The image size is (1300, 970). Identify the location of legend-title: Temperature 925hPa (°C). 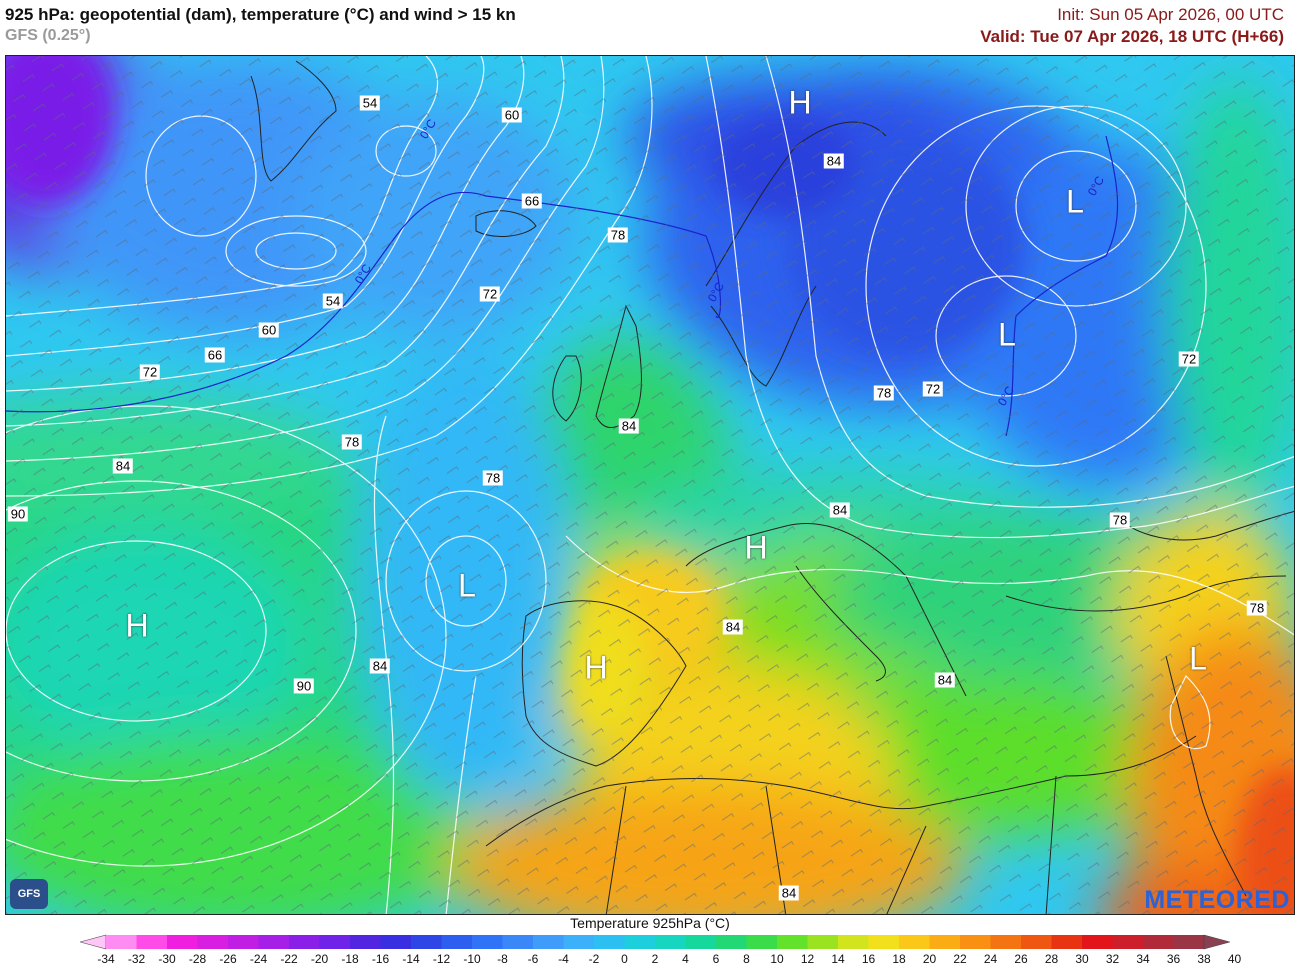
(650, 923).